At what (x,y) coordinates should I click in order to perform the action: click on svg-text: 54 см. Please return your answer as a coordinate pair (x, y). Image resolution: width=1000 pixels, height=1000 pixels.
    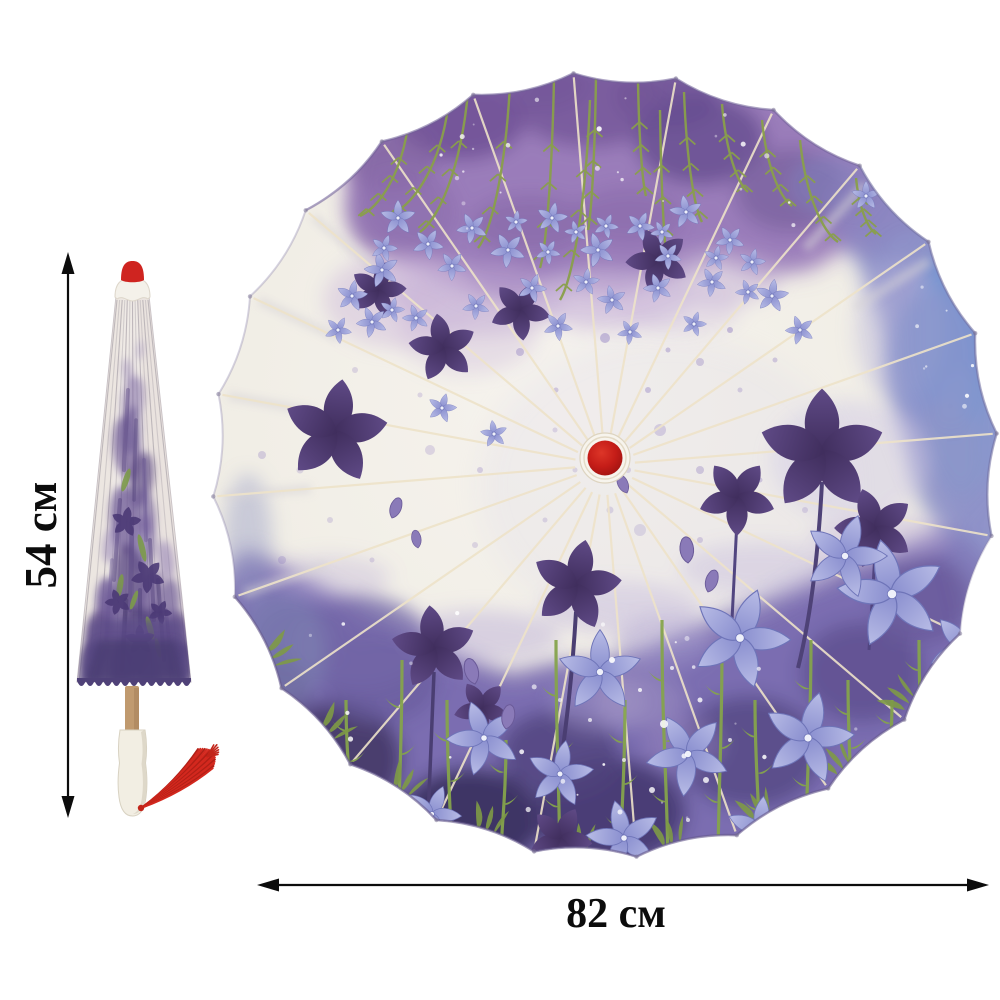
    Looking at the image, I should click on (41, 535).